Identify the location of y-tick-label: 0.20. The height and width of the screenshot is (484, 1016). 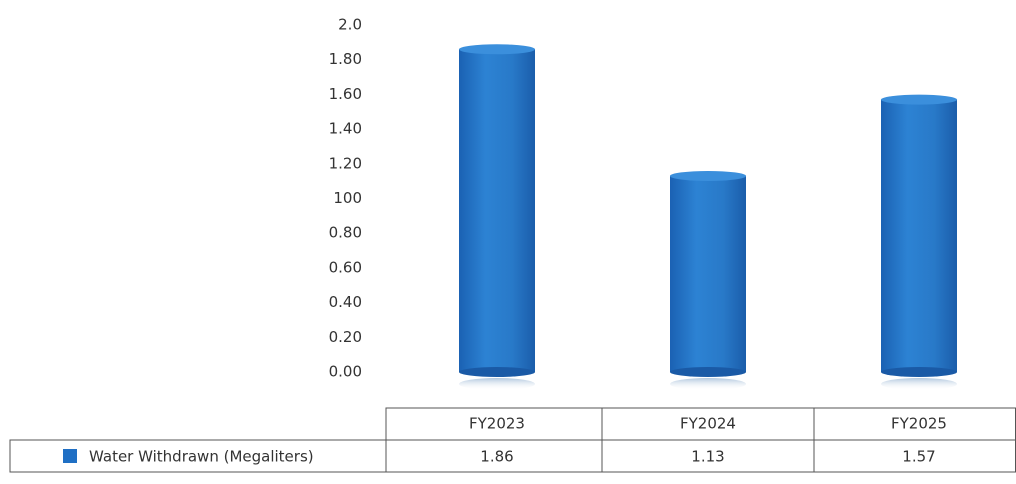
(345, 337).